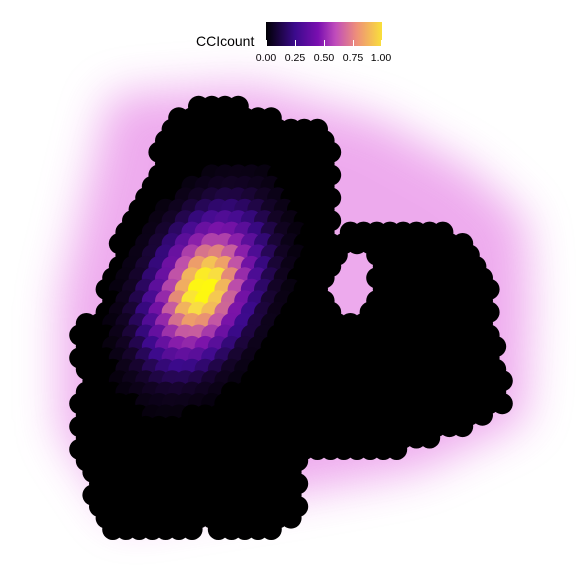 The height and width of the screenshot is (576, 576). What do you see at coordinates (353, 58) in the screenshot?
I see `legend-tick-label: 0.75` at bounding box center [353, 58].